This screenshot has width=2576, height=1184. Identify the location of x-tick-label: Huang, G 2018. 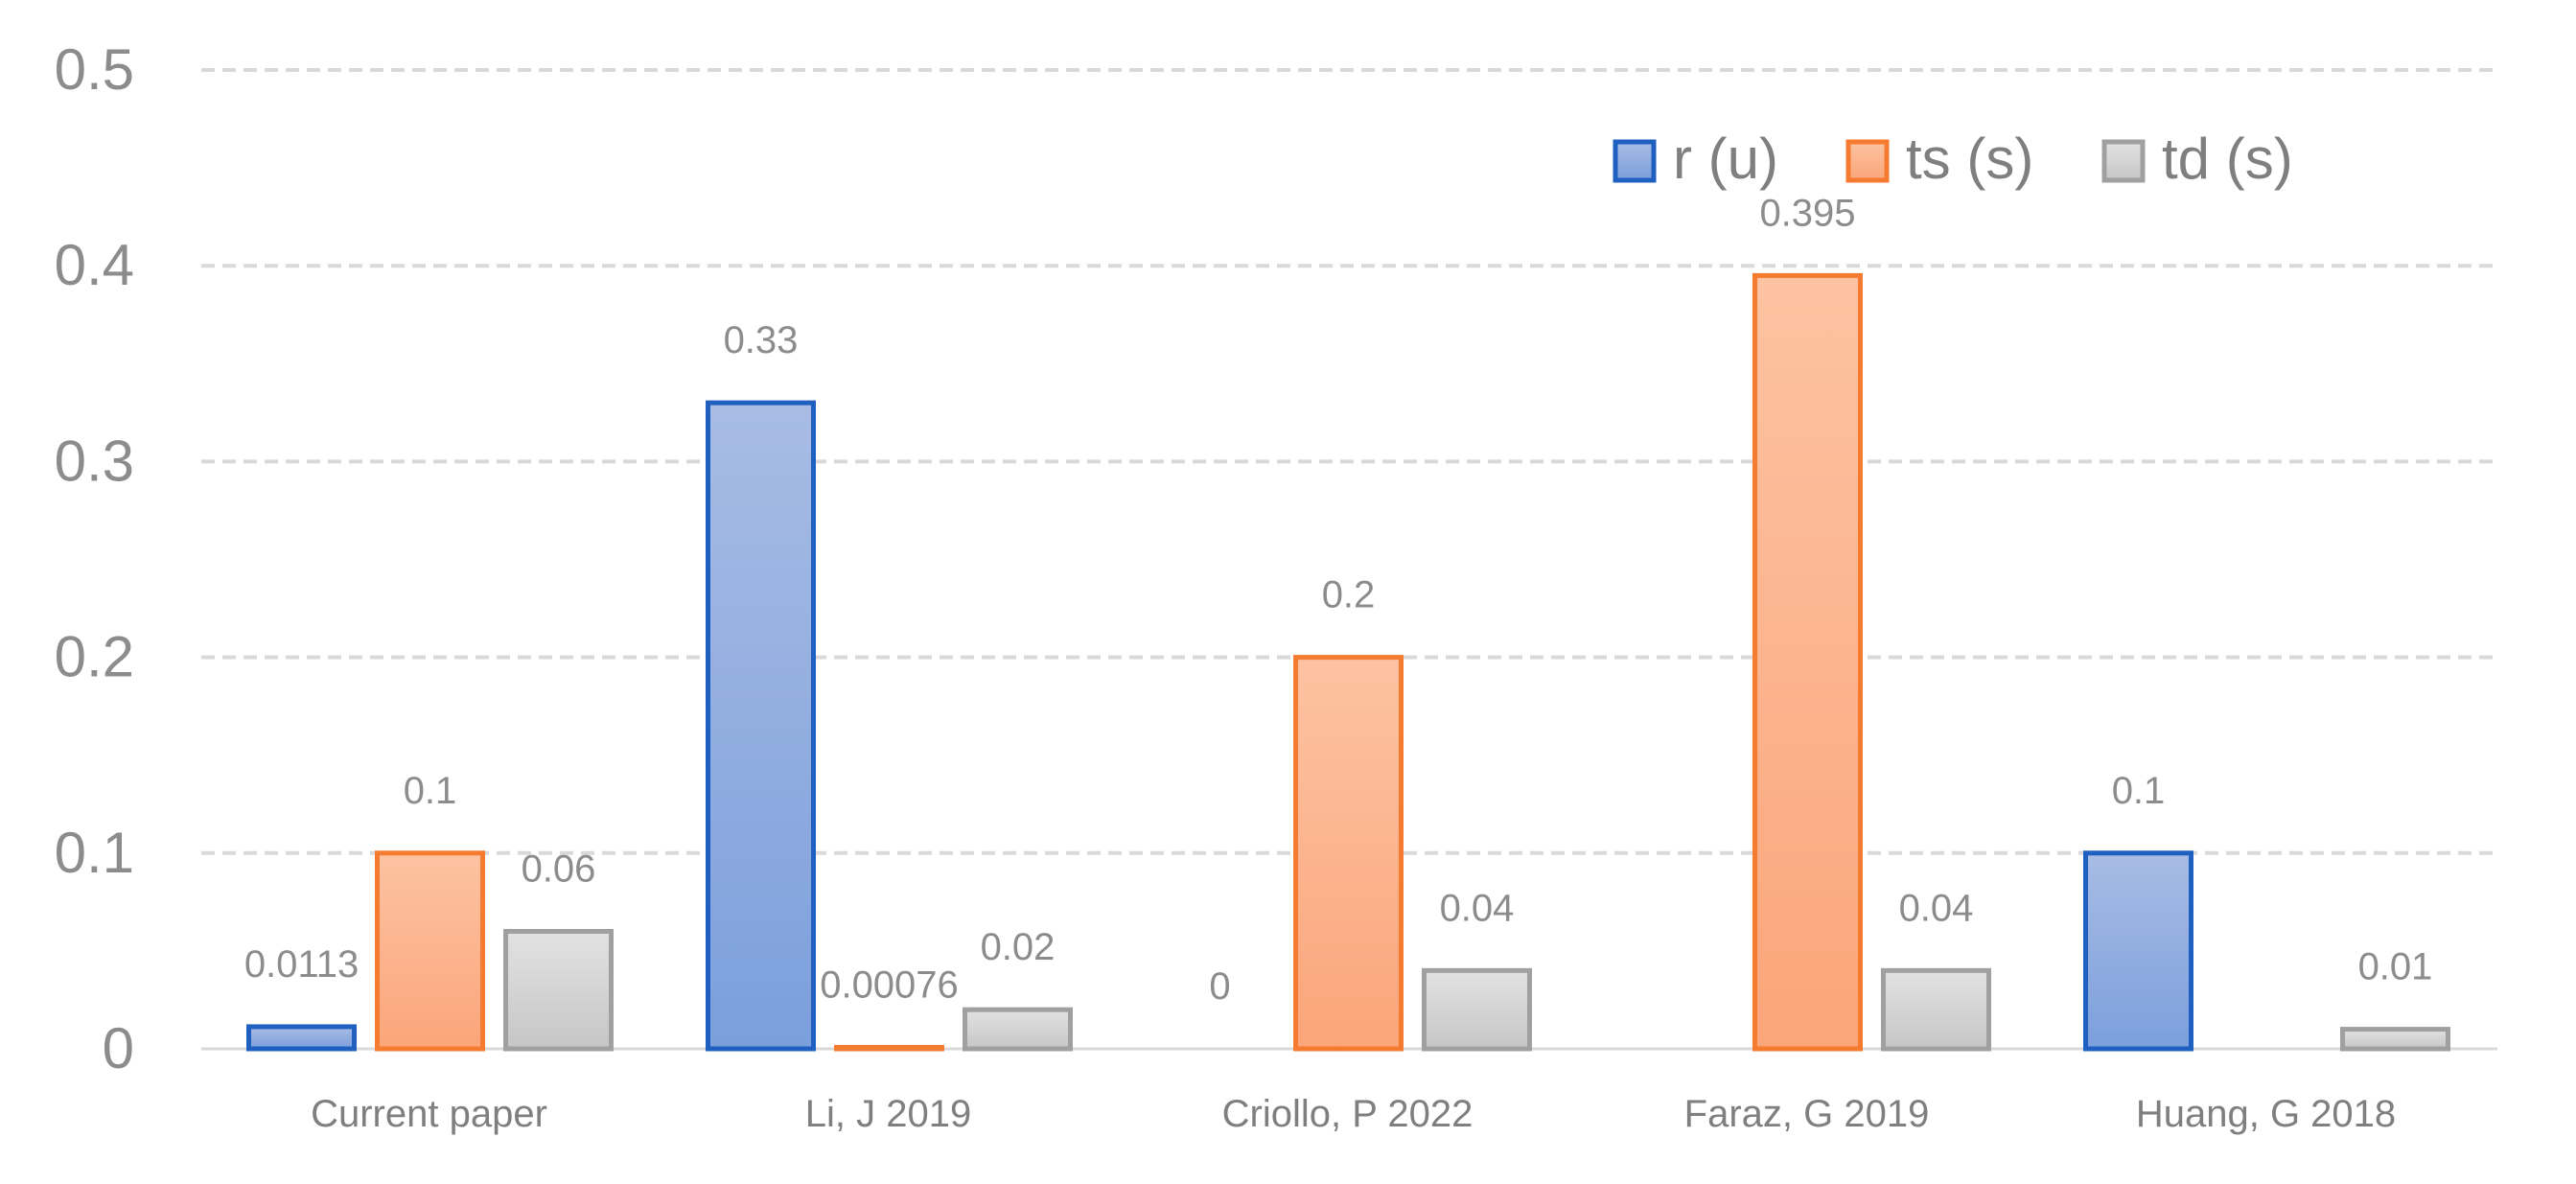
(2266, 1114).